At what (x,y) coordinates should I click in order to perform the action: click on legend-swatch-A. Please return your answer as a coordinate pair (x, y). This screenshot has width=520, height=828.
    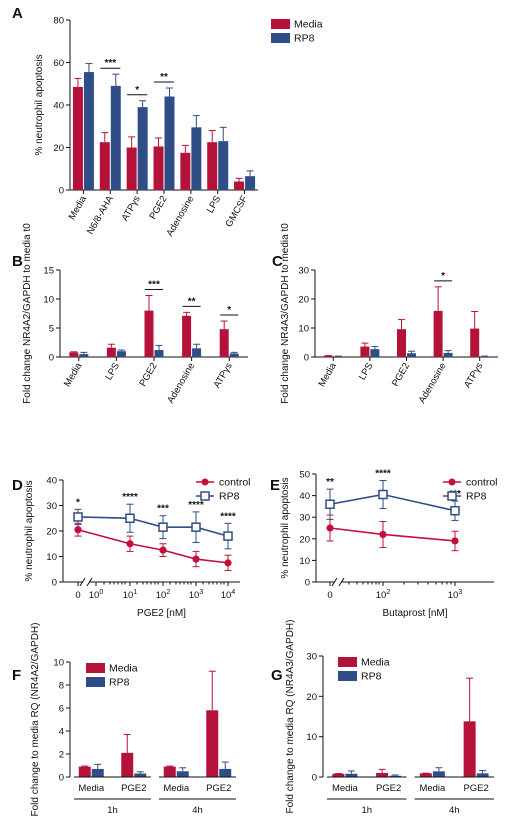
    Looking at the image, I should click on (280, 24).